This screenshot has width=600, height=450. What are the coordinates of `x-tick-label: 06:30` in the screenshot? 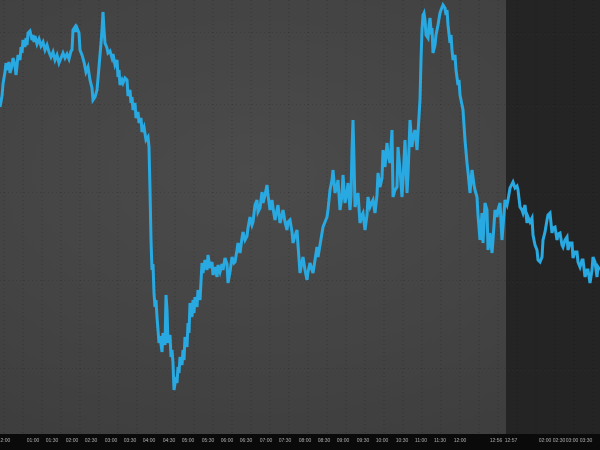 It's located at (246, 441).